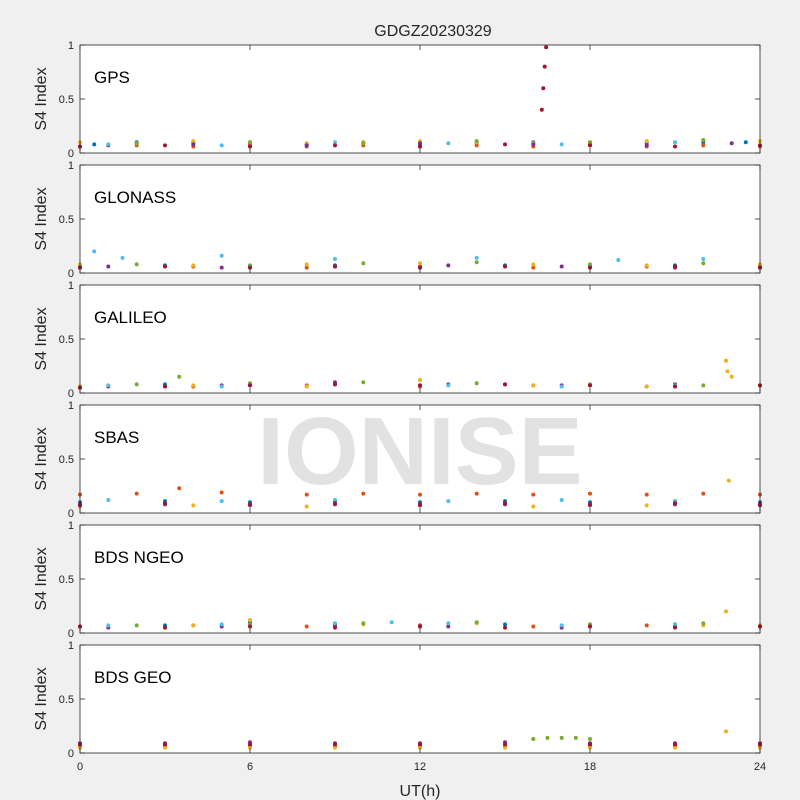 Image resolution: width=800 pixels, height=800 pixels. What do you see at coordinates (135, 197) in the screenshot?
I see `panel-label: GLONASS` at bounding box center [135, 197].